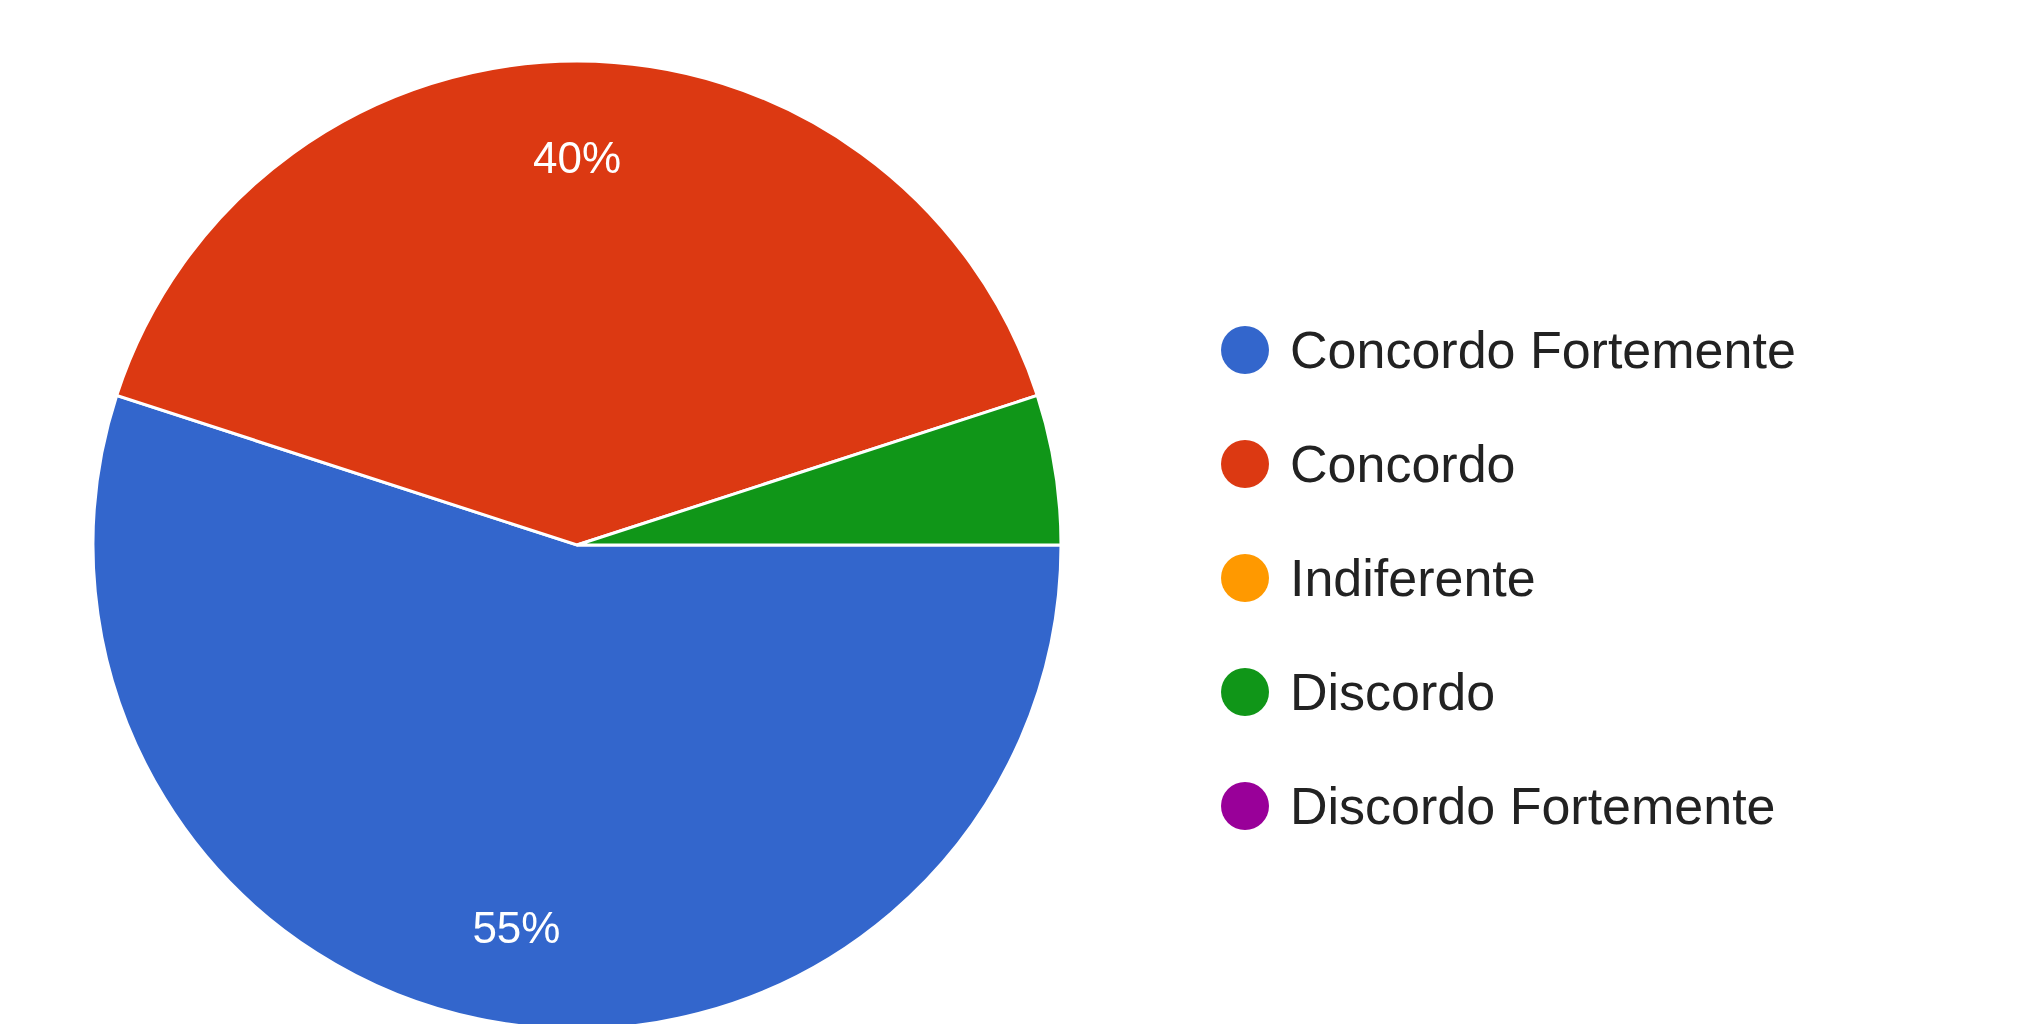  I want to click on data-label: 55%, so click(516, 927).